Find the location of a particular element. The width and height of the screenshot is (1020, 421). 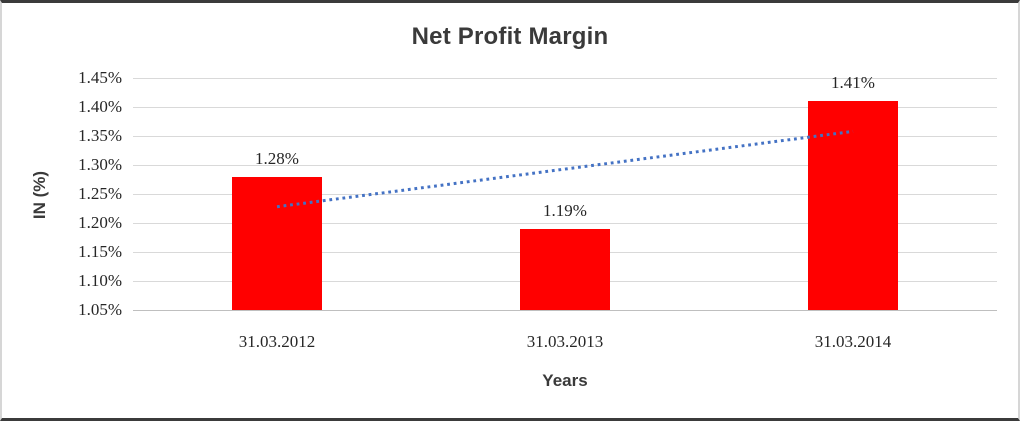

x-category-label: 31.03.2013 is located at coordinates (565, 341).